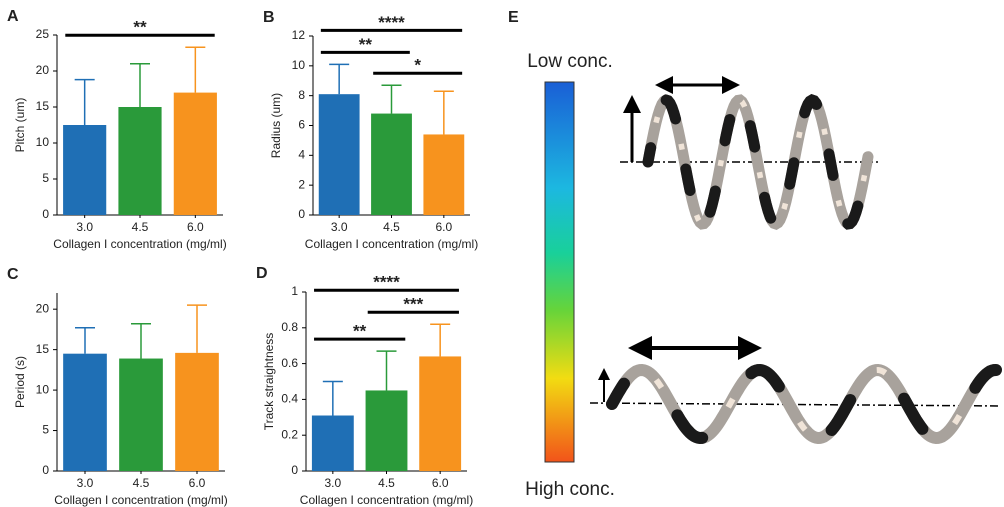  I want to click on y-axis-label: Pitch (um), so click(20, 125).